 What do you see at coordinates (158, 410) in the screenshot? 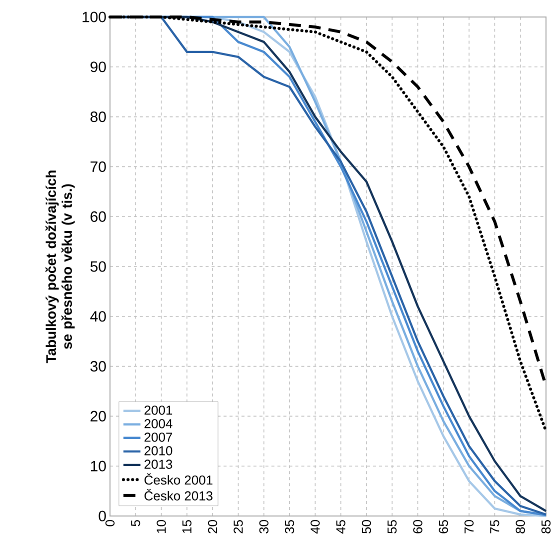
I see `legend-label: 2001` at bounding box center [158, 410].